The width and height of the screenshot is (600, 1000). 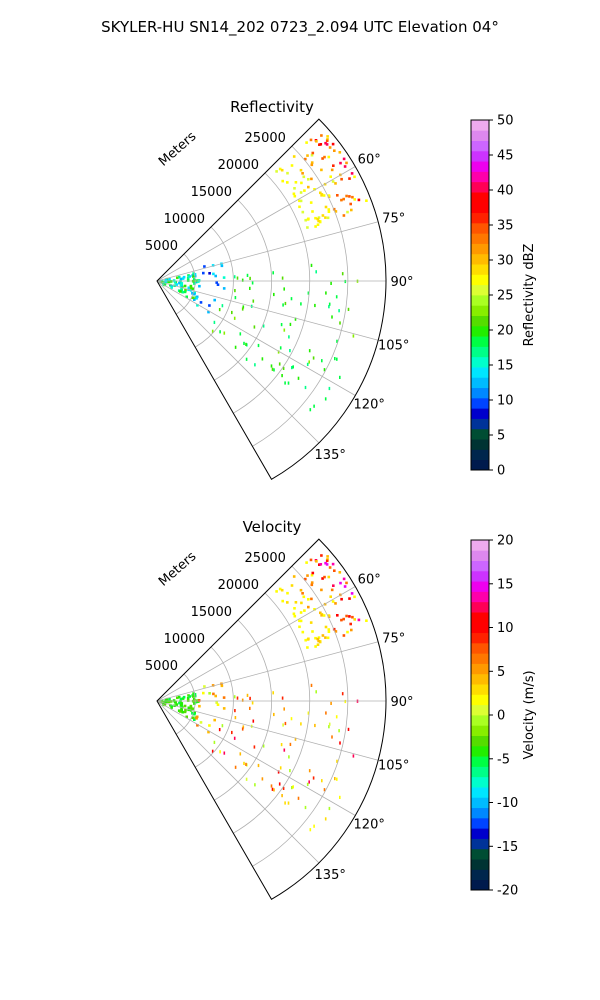 I want to click on r-tick-label: 20000, so click(x=238, y=165).